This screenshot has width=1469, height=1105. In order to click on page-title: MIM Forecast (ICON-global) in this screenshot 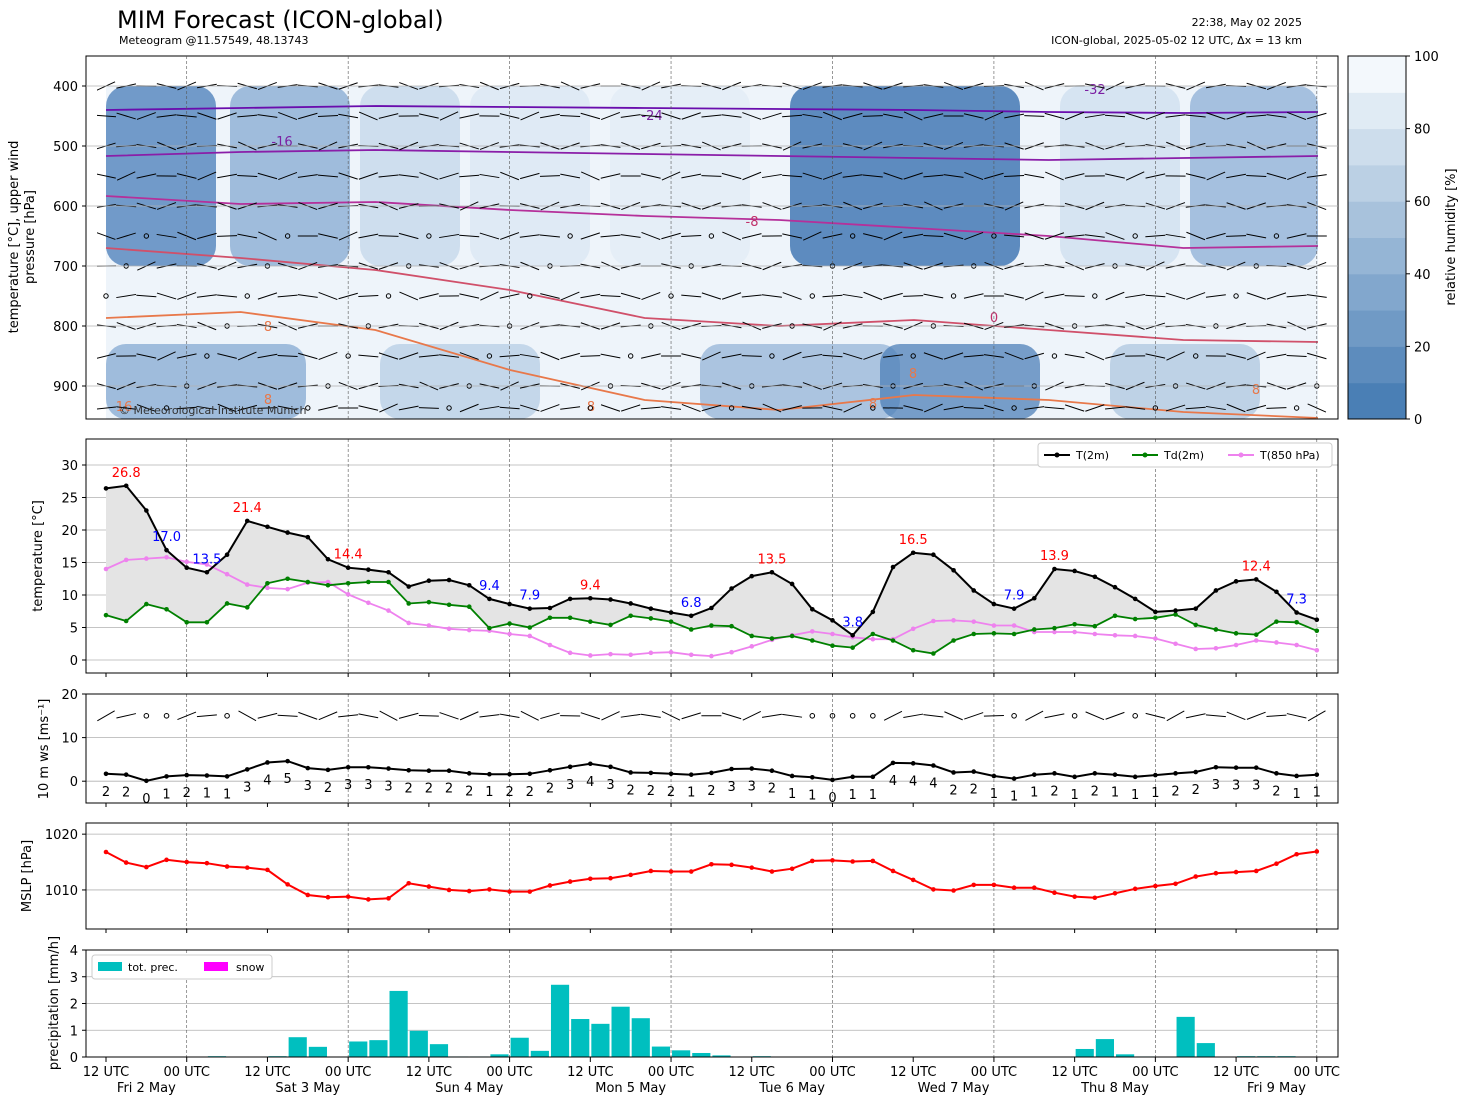, I will do `click(280, 20)`.